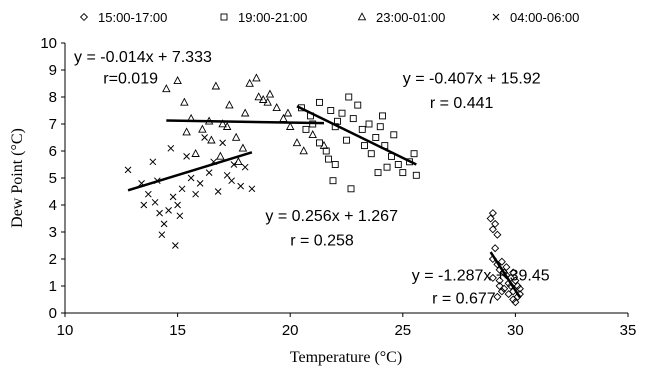 The width and height of the screenshot is (652, 367). What do you see at coordinates (53, 178) in the screenshot?
I see `y-tick-label: 5` at bounding box center [53, 178].